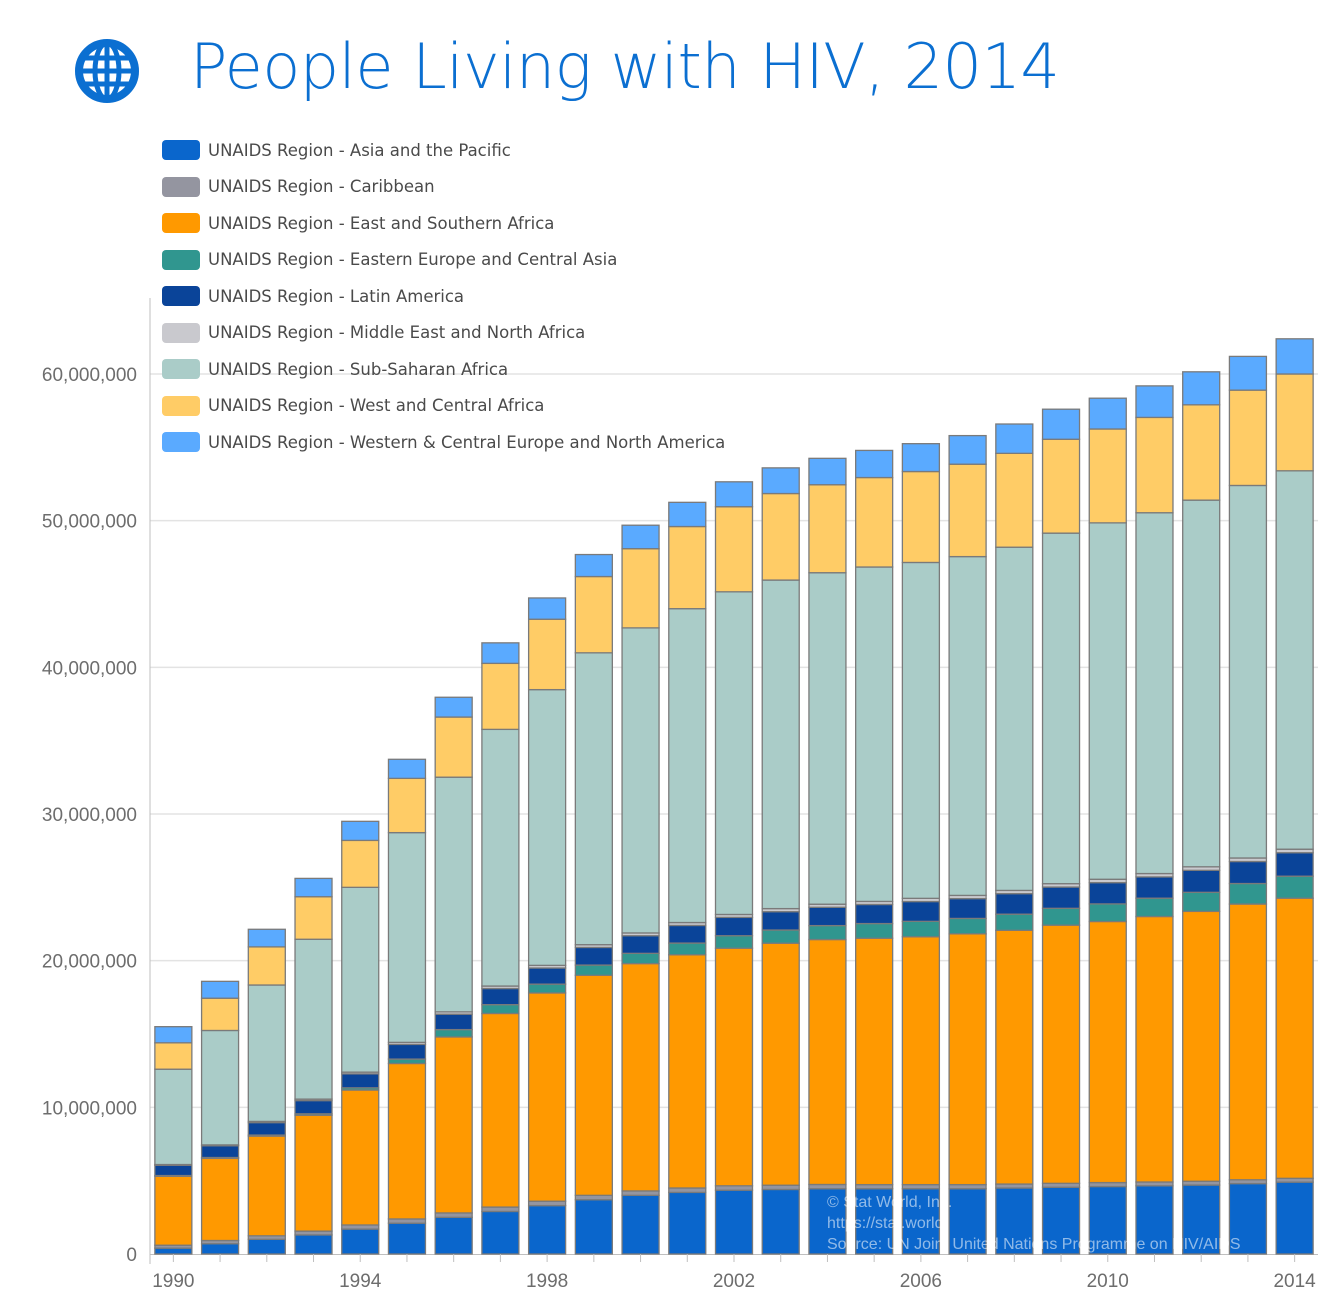  I want to click on legend-item: UNAIDS Region - Asia and the Pacific, so click(443, 150).